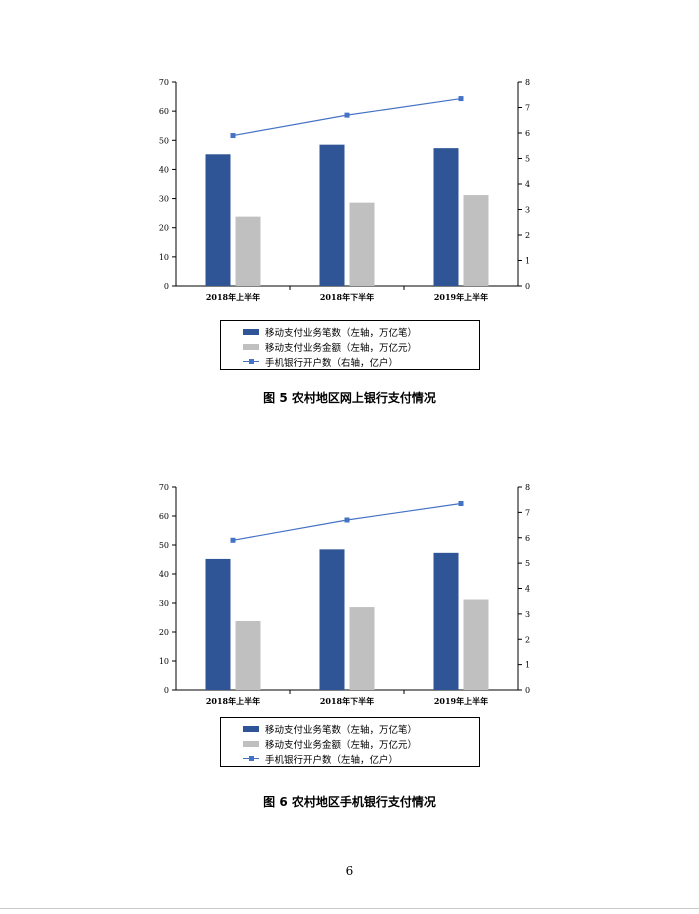  I want to click on legend-label: 手机银行开户数（右轴，亿户）, so click(332, 363).